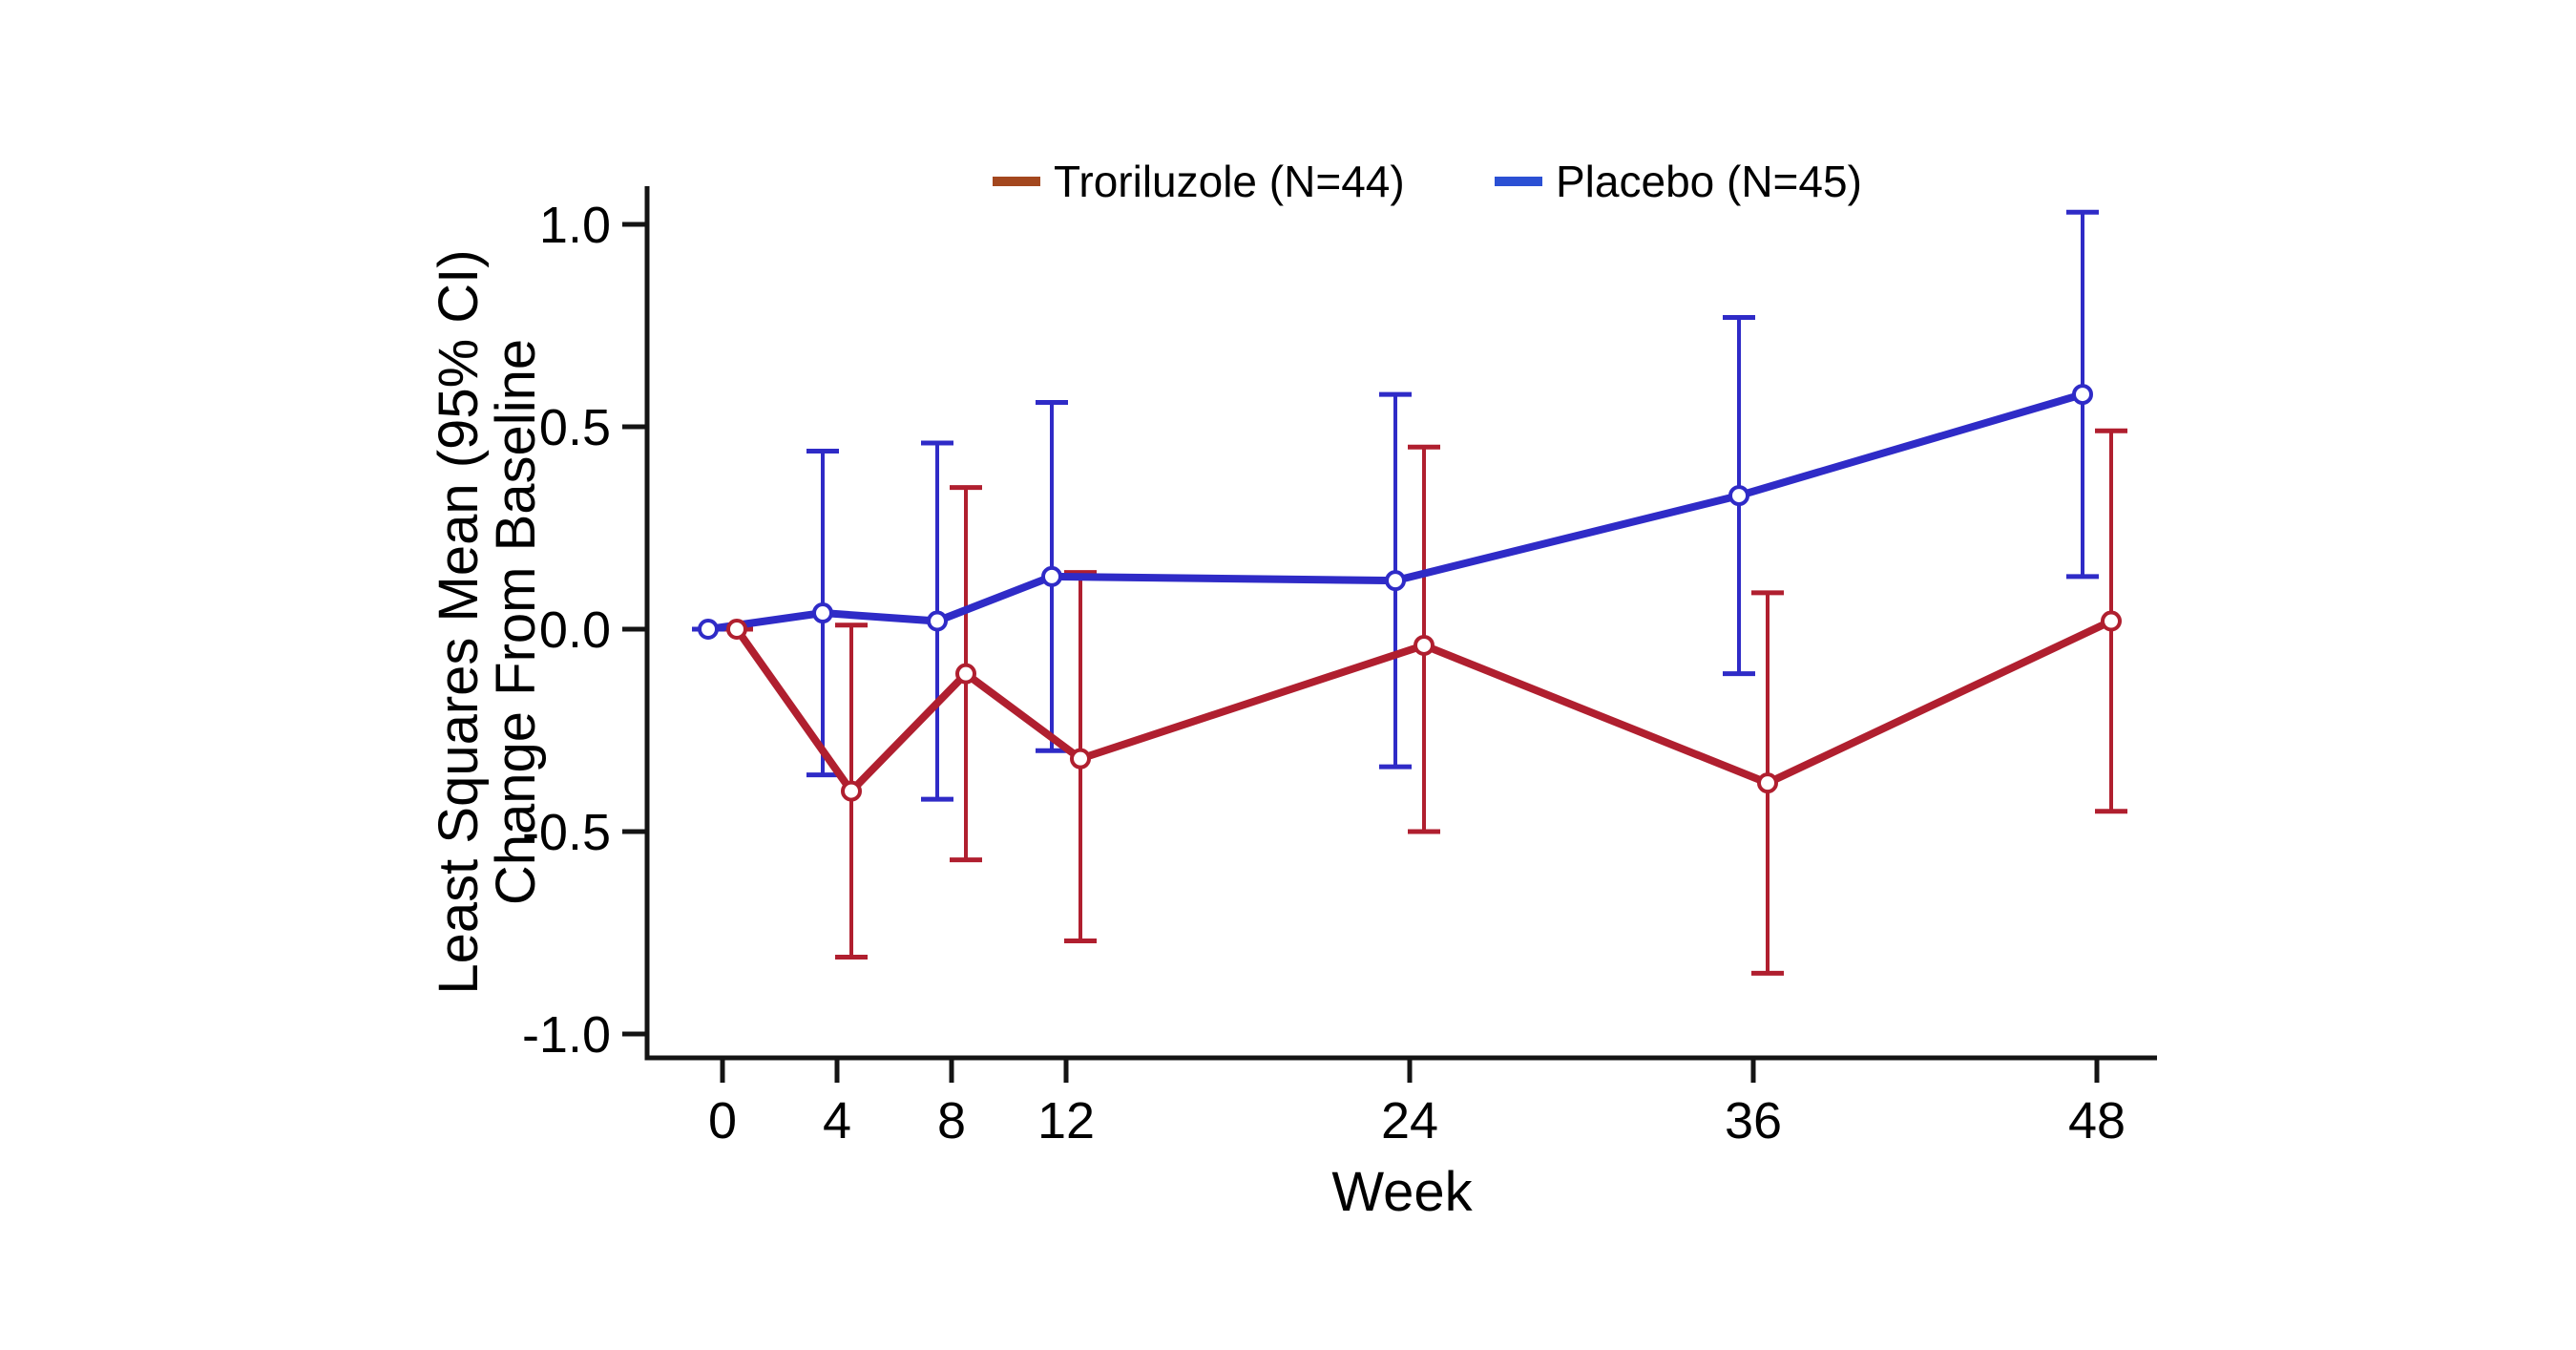 Image resolution: width=2576 pixels, height=1350 pixels. Describe the element at coordinates (1709, 181) in the screenshot. I see `legend-label-placebo: Placebo (N=45)` at that location.